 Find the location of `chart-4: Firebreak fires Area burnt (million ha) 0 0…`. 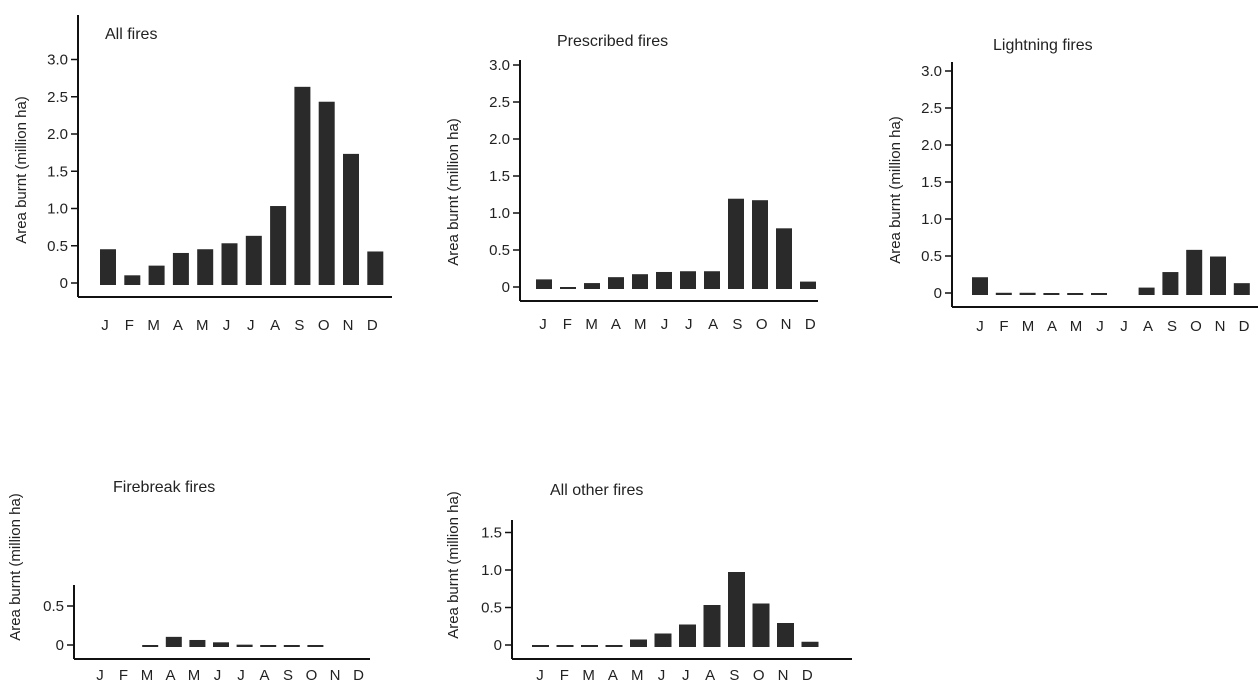

chart-4: Firebreak fires Area burnt (million ha) 0 0… is located at coordinates (188, 581).